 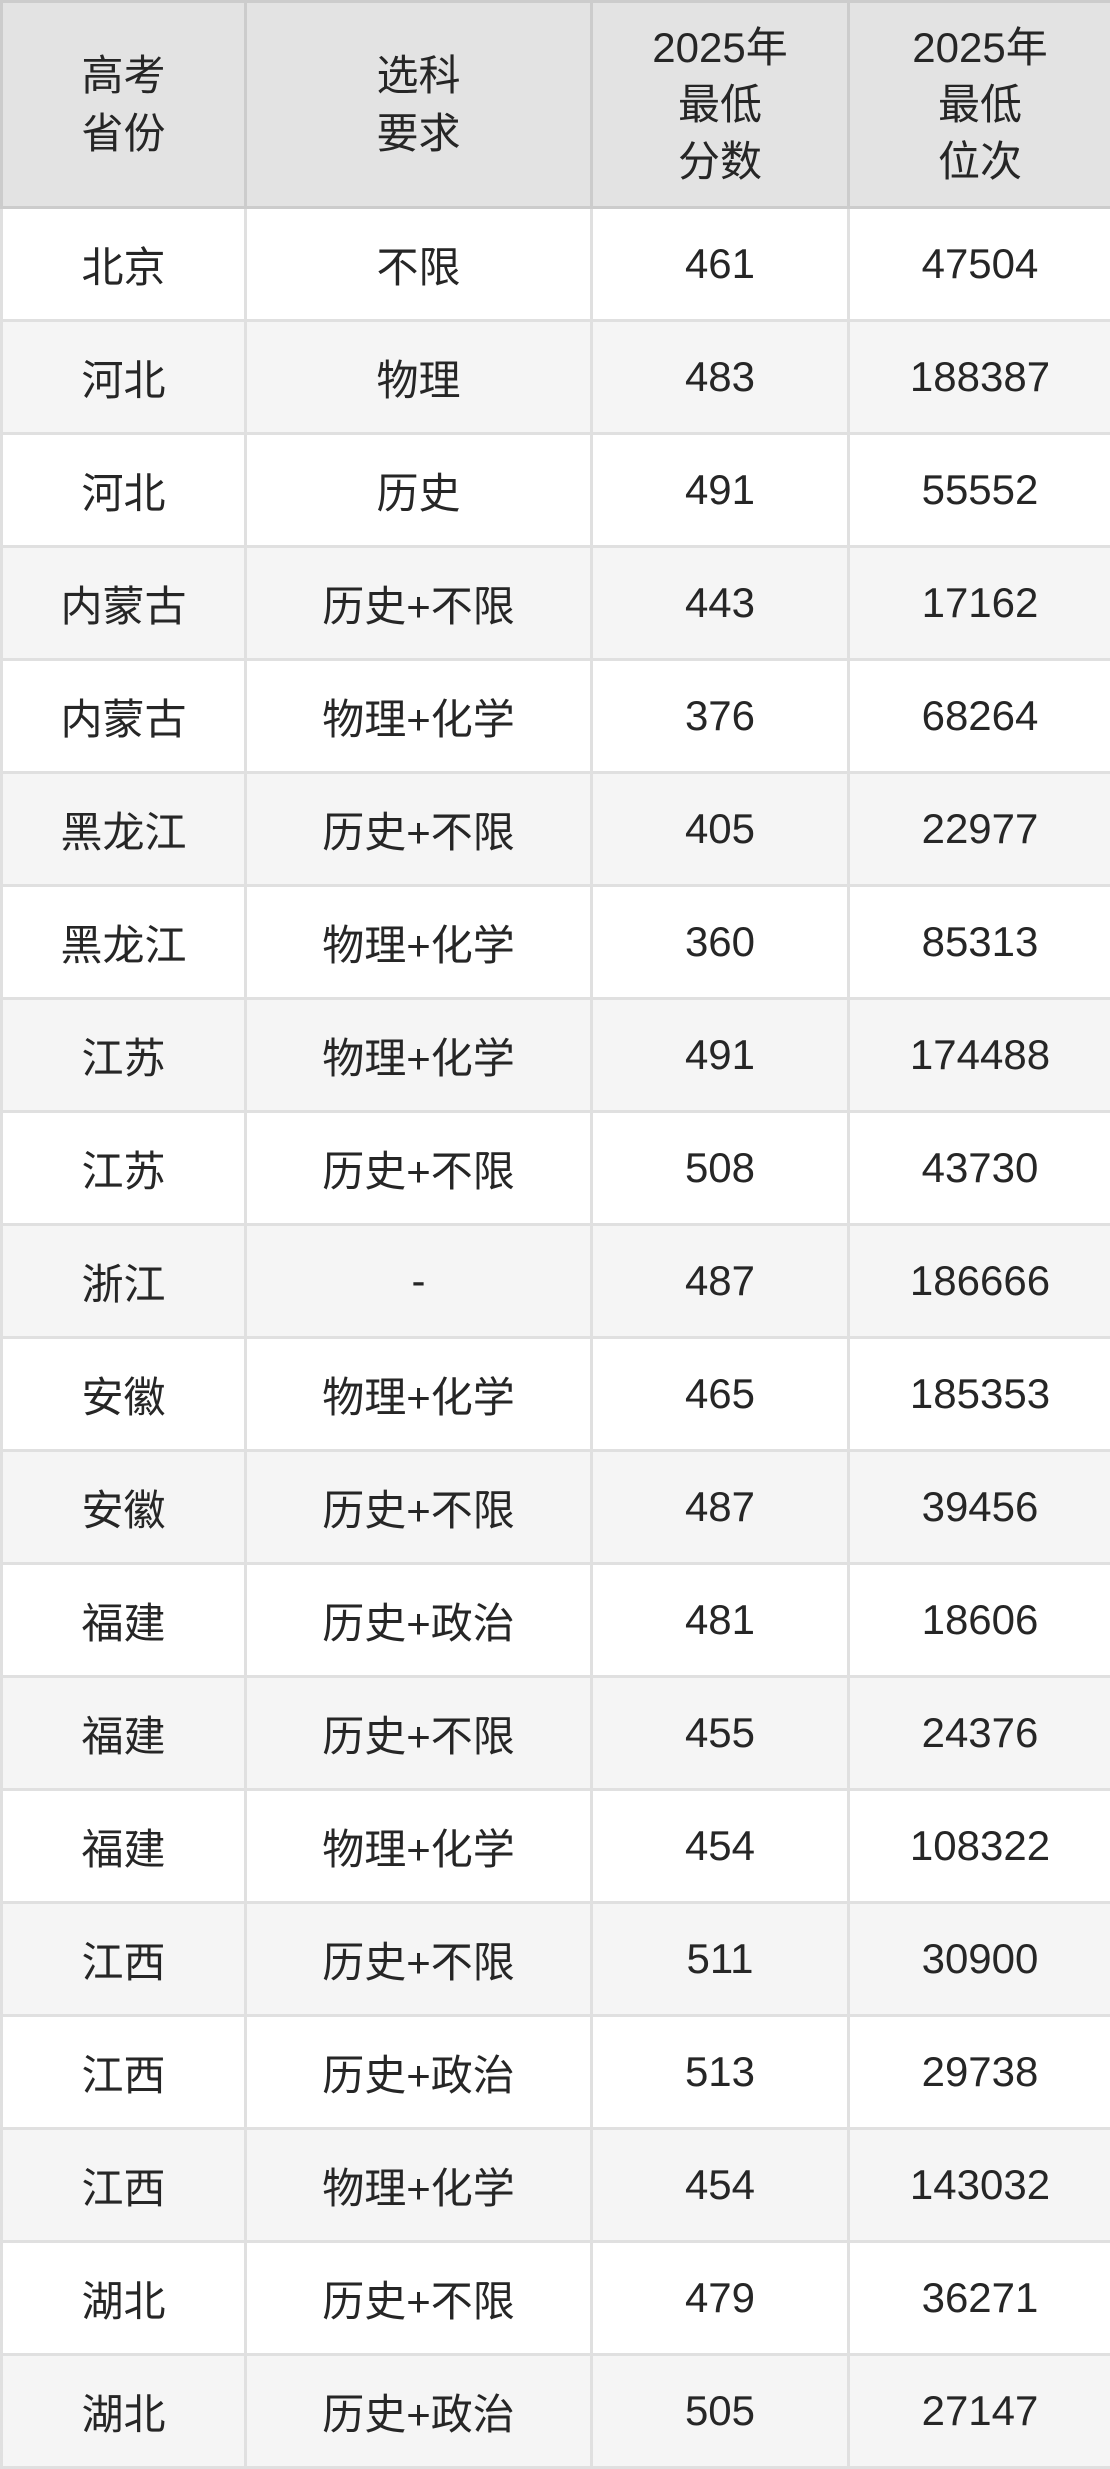 What do you see at coordinates (419, 490) in the screenshot?
I see `cell-subject-requirement: 历史` at bounding box center [419, 490].